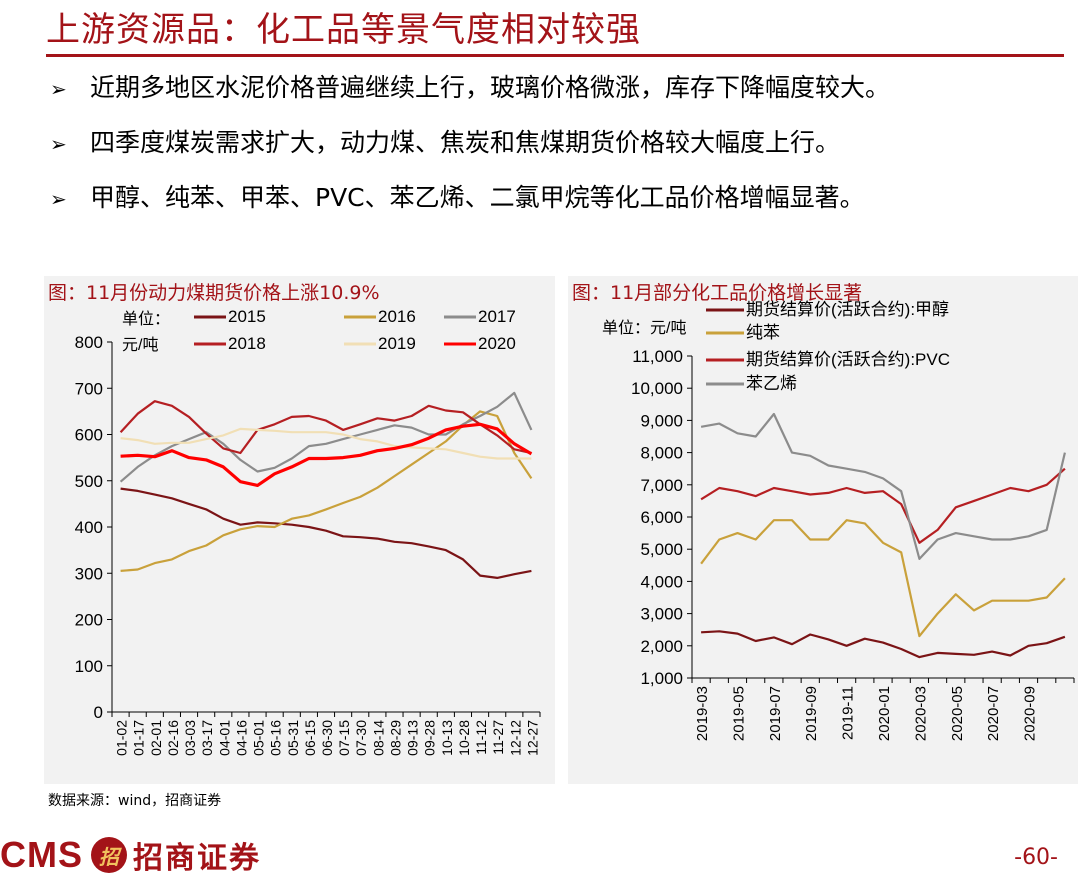 This screenshot has height=881, width=1080. I want to click on emblem-icon: 招, so click(109, 855).